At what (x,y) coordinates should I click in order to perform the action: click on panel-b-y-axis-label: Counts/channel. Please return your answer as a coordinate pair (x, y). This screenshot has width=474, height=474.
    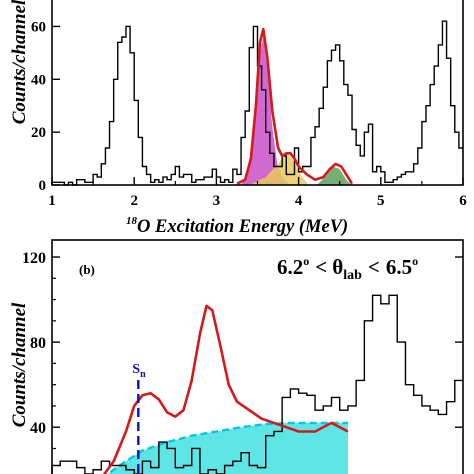
    Looking at the image, I should click on (19, 364).